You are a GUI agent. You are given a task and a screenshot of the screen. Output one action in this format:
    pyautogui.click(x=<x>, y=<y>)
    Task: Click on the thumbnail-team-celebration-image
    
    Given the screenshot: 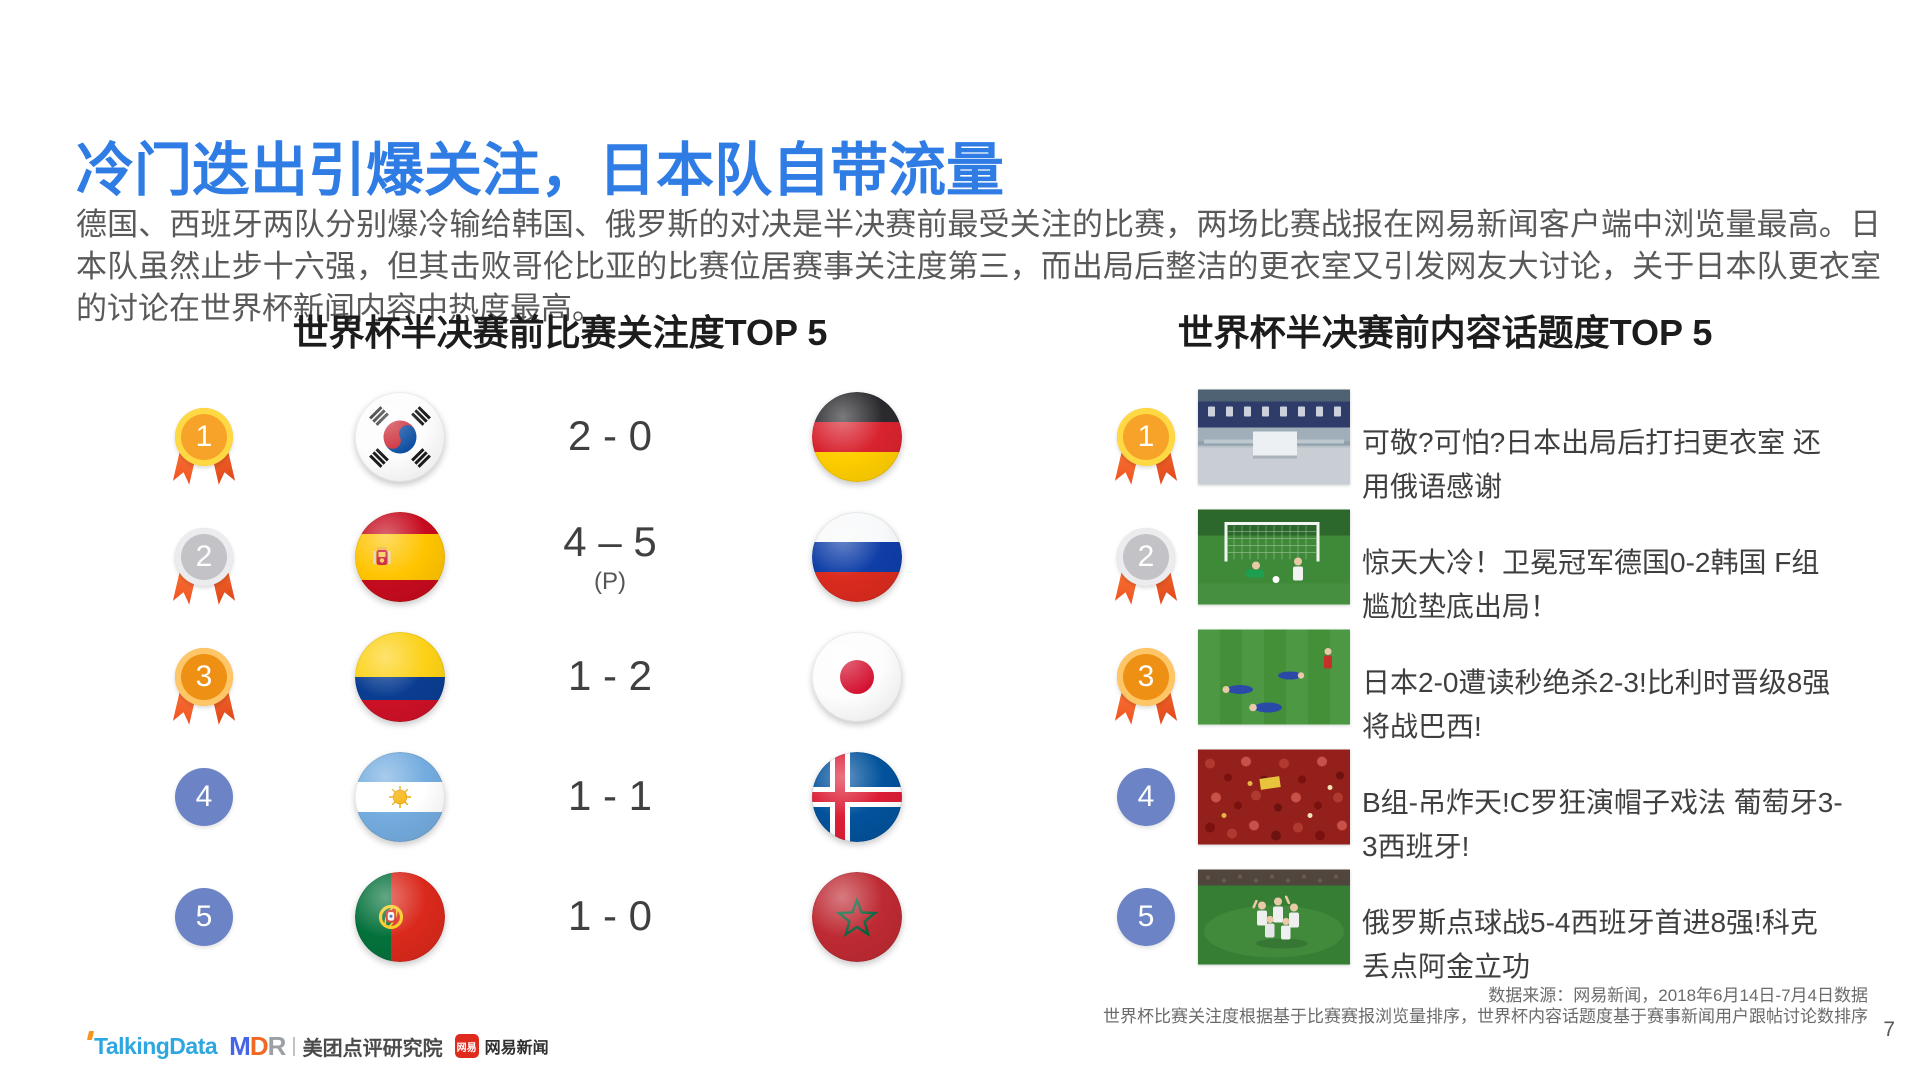 What is the action you would take?
    pyautogui.click(x=1274, y=917)
    